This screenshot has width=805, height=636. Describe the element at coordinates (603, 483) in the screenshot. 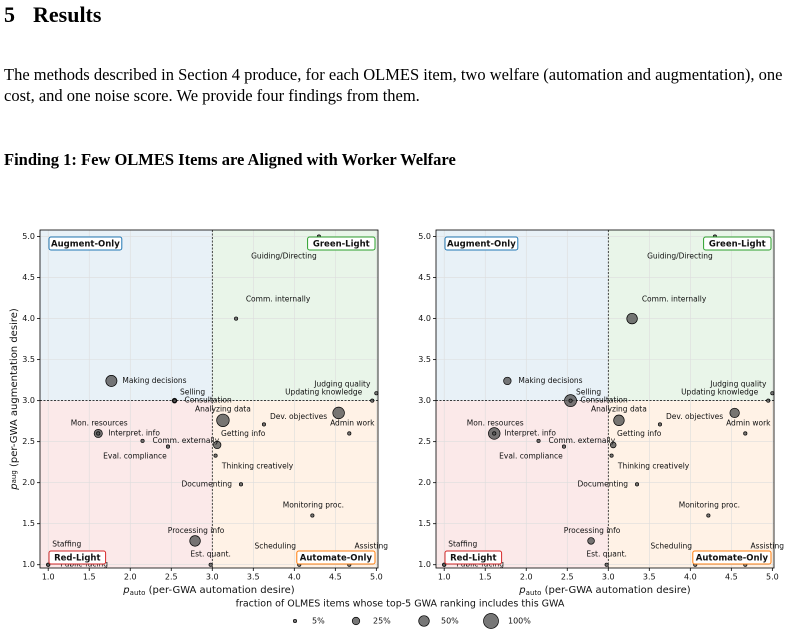

I see `point-label: Documenting` at that location.